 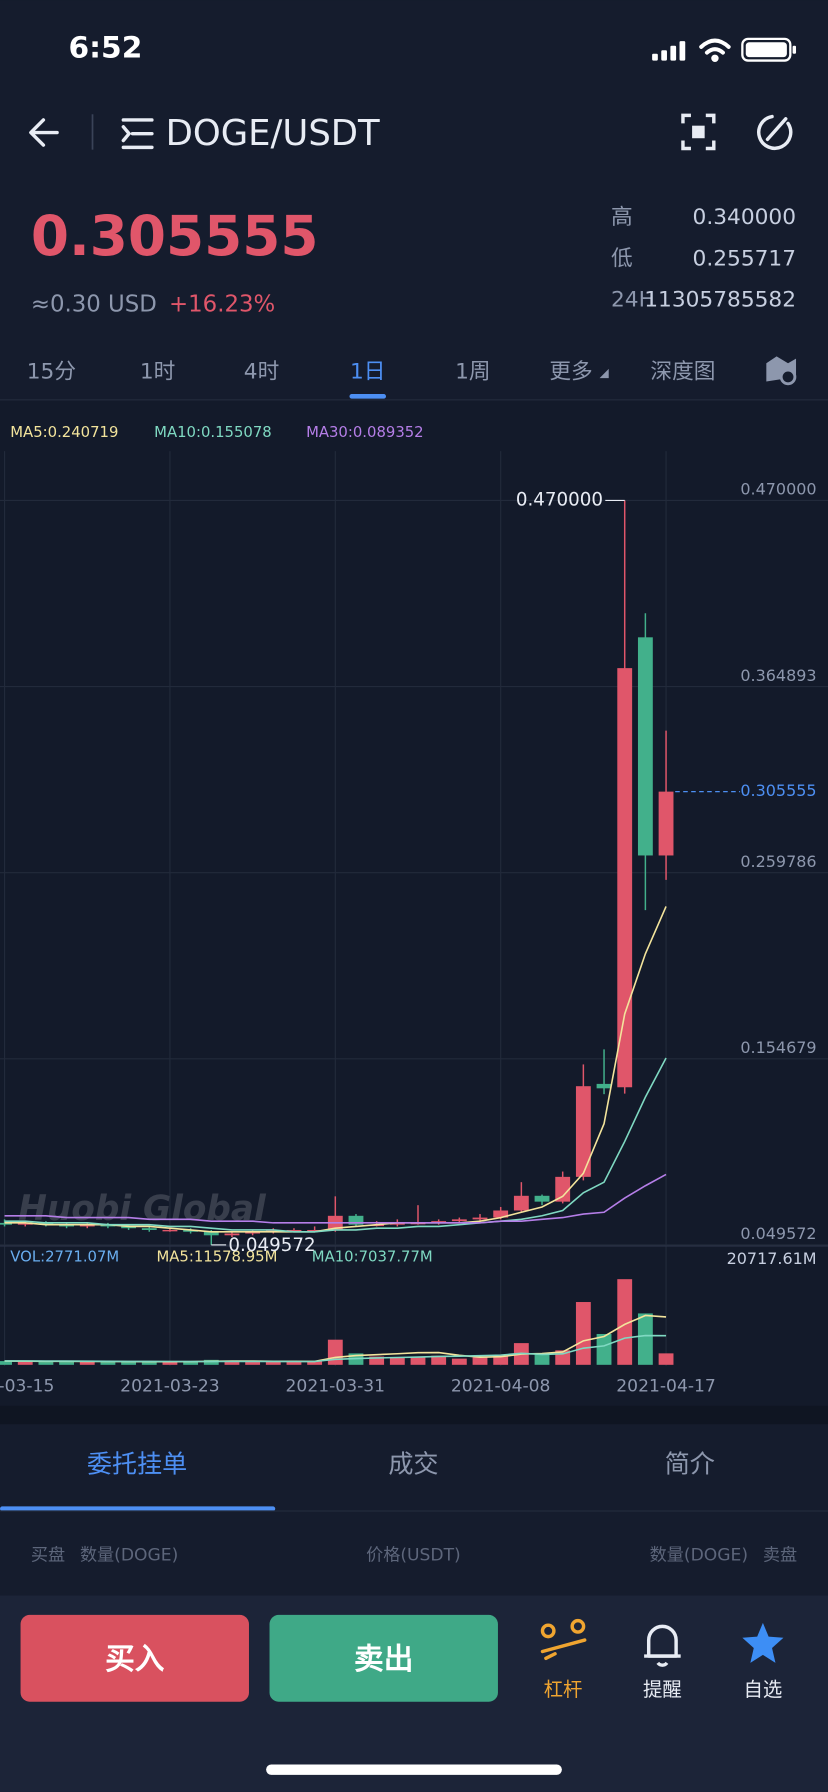 What do you see at coordinates (720, 299) in the screenshot?
I see `stat-value: 11305785582` at bounding box center [720, 299].